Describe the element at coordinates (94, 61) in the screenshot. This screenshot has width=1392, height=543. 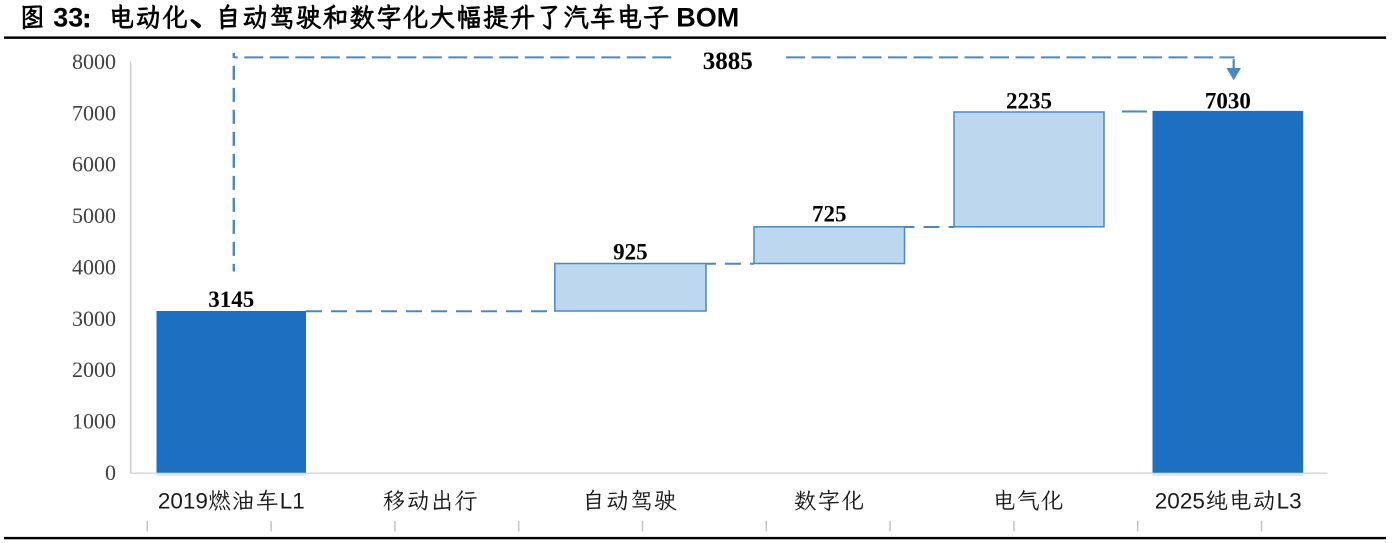
I see `svg-text: 8000` at that location.